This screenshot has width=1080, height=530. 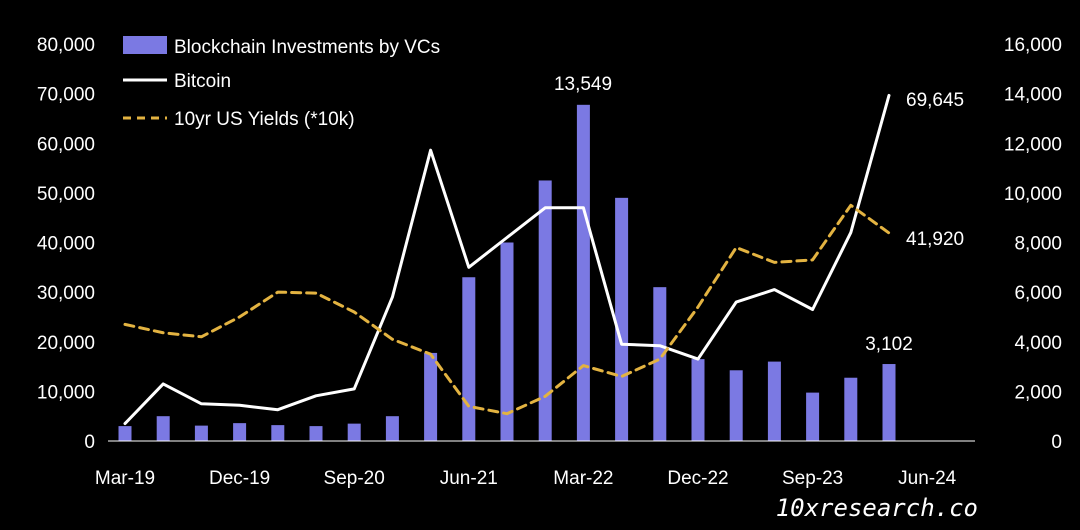 I want to click on right-tick-label: 4,000, so click(x=1038, y=343).